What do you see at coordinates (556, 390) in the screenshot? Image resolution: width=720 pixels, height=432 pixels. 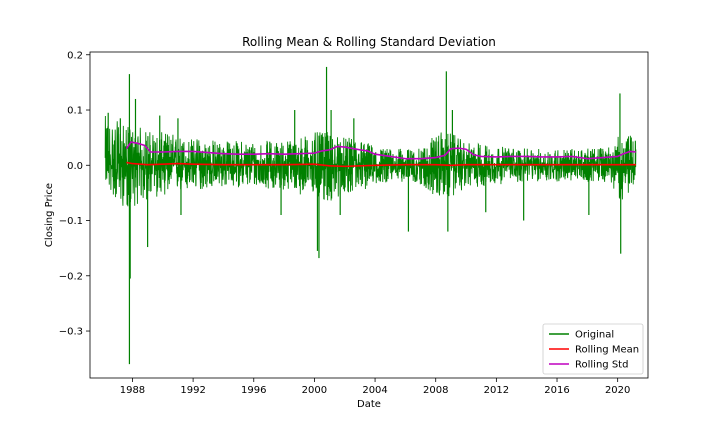 I see `x-tick-label: 2016` at bounding box center [556, 390].